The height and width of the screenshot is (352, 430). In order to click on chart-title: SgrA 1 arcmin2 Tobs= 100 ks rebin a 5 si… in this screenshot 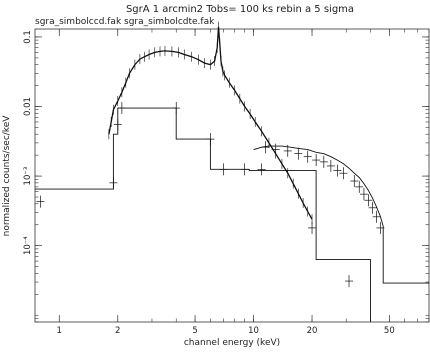, I will do `click(240, 9)`.